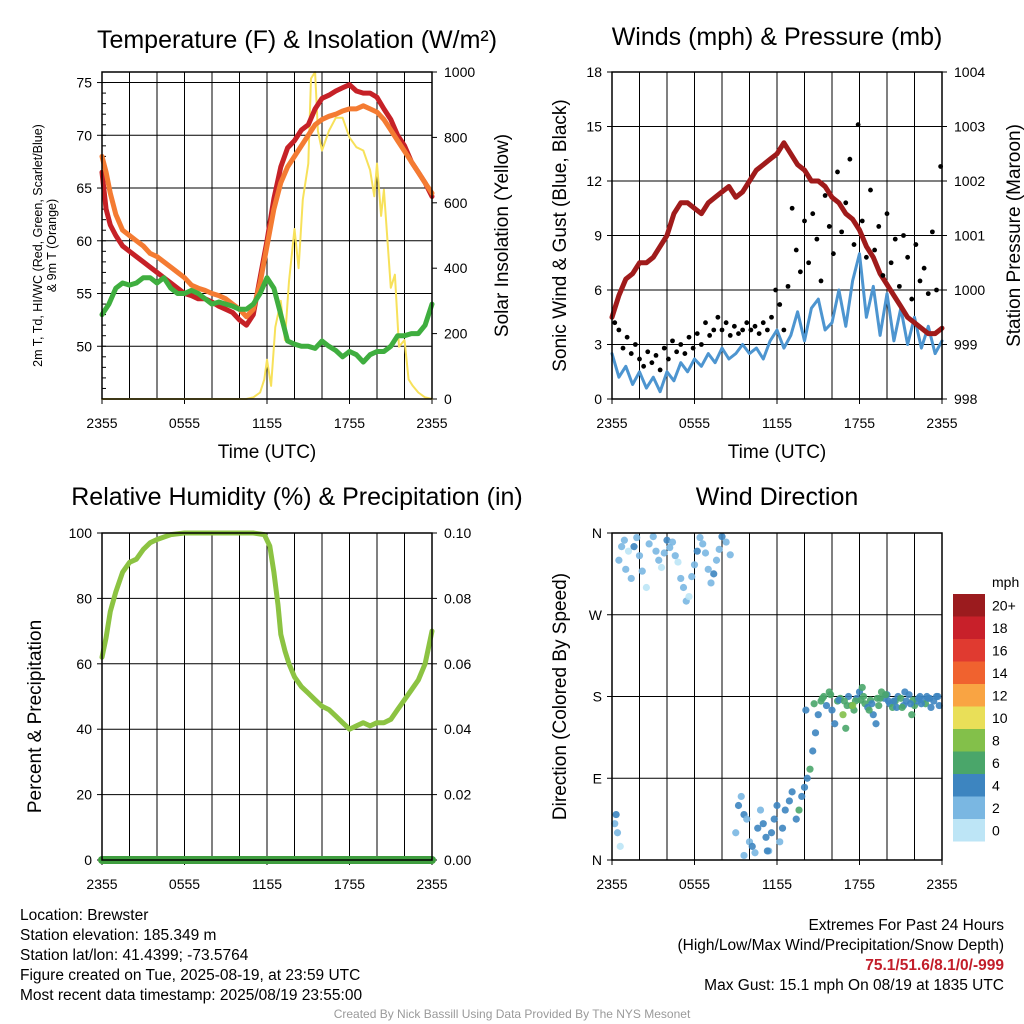 The width and height of the screenshot is (1024, 1024). Describe the element at coordinates (969, 181) in the screenshot. I see `y-right-tick-label: 1002` at that location.